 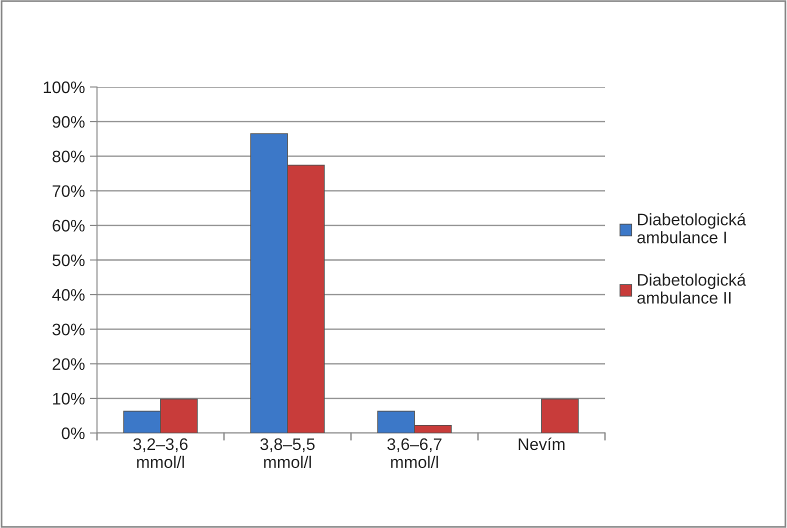 What do you see at coordinates (68, 156) in the screenshot?
I see `y-tick-label: 80%` at bounding box center [68, 156].